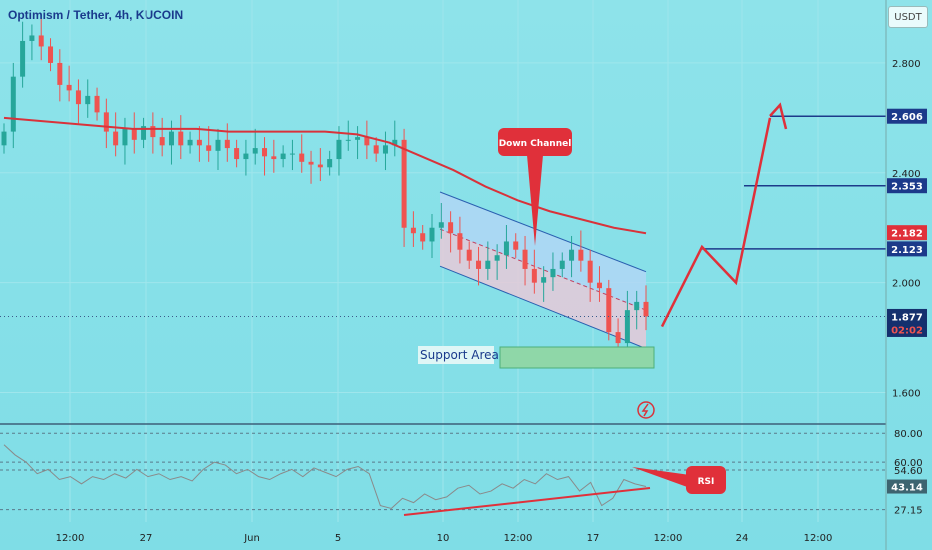 The height and width of the screenshot is (550, 932). Describe the element at coordinates (535, 187) in the screenshot. I see `down-channel-callout: Down Channel` at that location.